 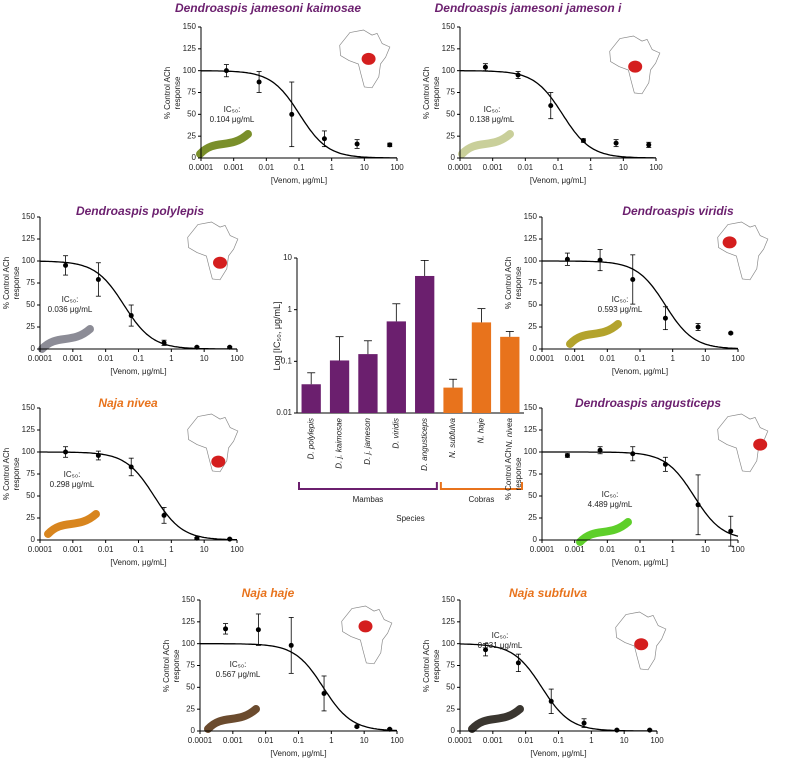 What do you see at coordinates (648, 403) in the screenshot?
I see `panel-title: Dendroaspis angusticeps` at bounding box center [648, 403].